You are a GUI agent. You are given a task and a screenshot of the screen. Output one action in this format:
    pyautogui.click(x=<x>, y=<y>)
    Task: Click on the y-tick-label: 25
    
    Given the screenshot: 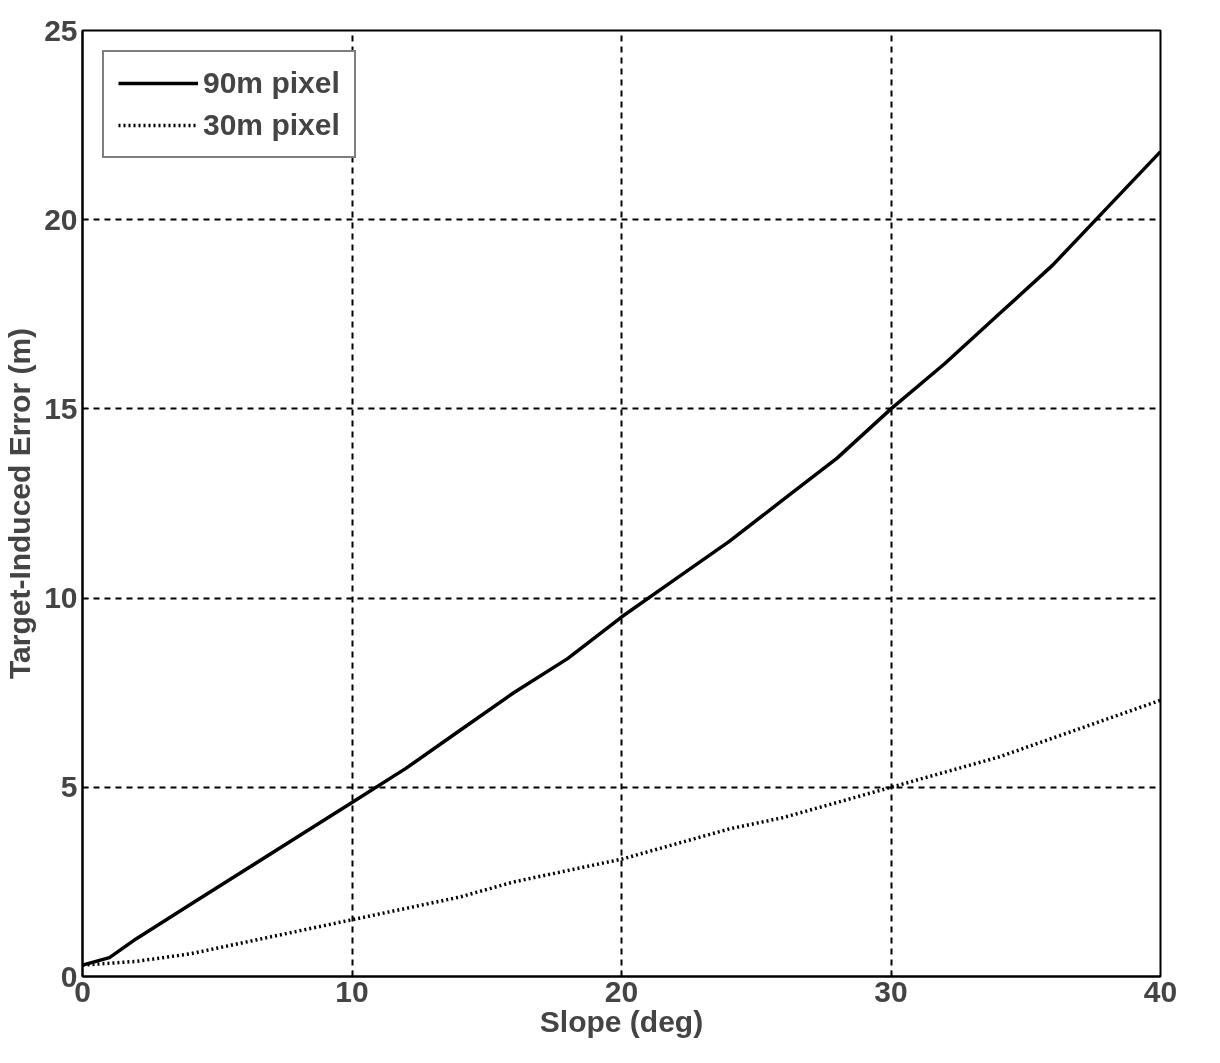 What is the action you would take?
    pyautogui.click(x=61, y=30)
    